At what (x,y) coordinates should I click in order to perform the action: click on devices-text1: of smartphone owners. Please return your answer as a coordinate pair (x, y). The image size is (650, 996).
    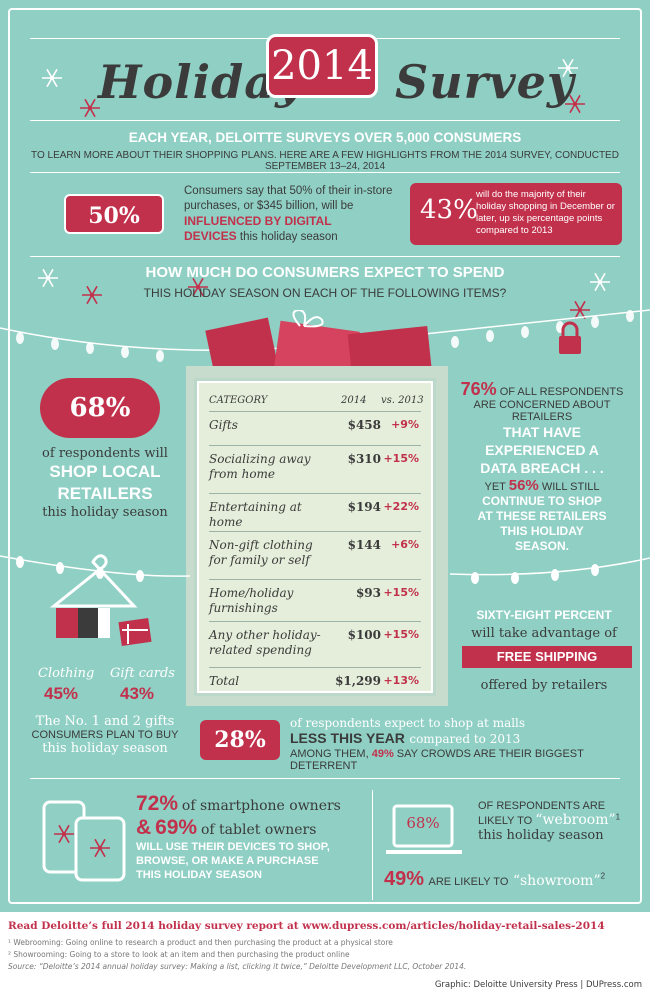
    Looking at the image, I should click on (261, 806).